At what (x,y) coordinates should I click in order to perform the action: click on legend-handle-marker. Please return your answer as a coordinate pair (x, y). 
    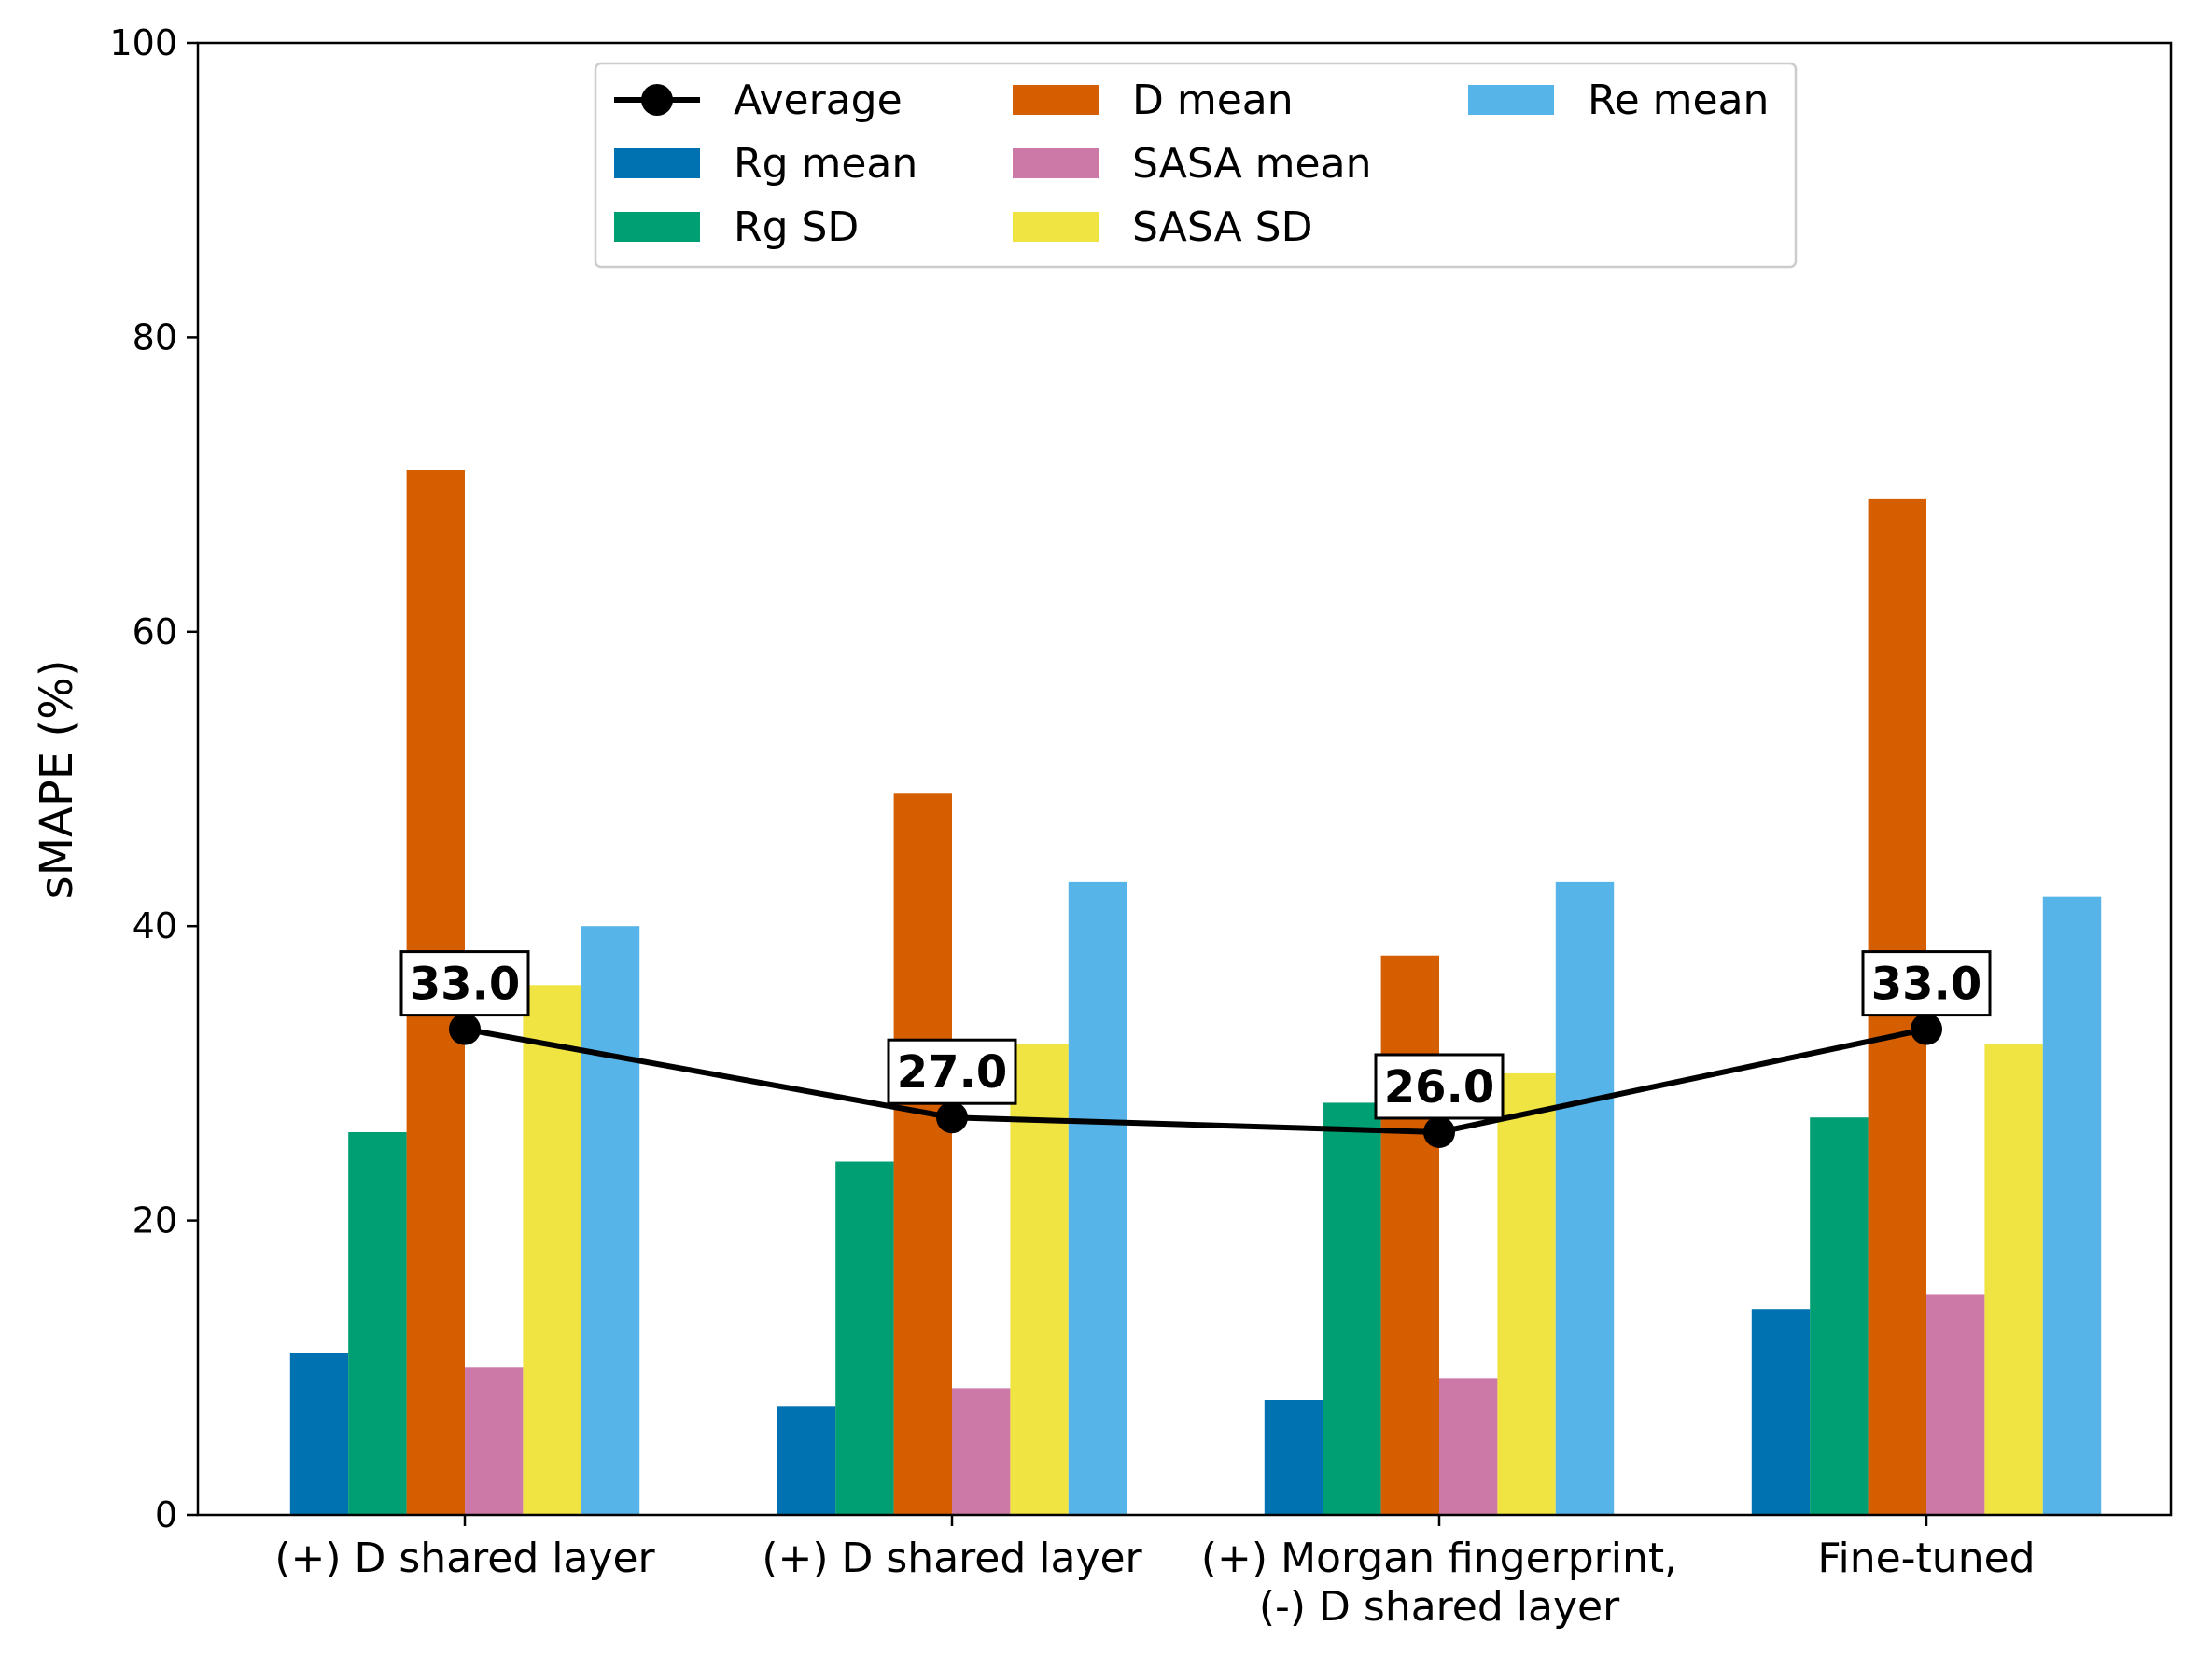
    Looking at the image, I should click on (657, 100).